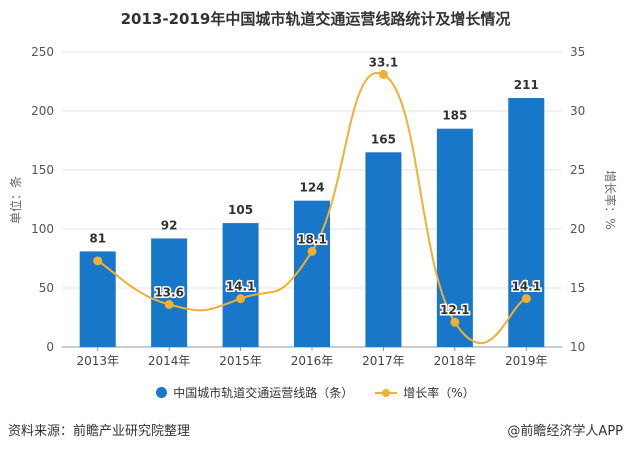 The height and width of the screenshot is (449, 631). What do you see at coordinates (577, 288) in the screenshot?
I see `y2-tick-label: 15` at bounding box center [577, 288].